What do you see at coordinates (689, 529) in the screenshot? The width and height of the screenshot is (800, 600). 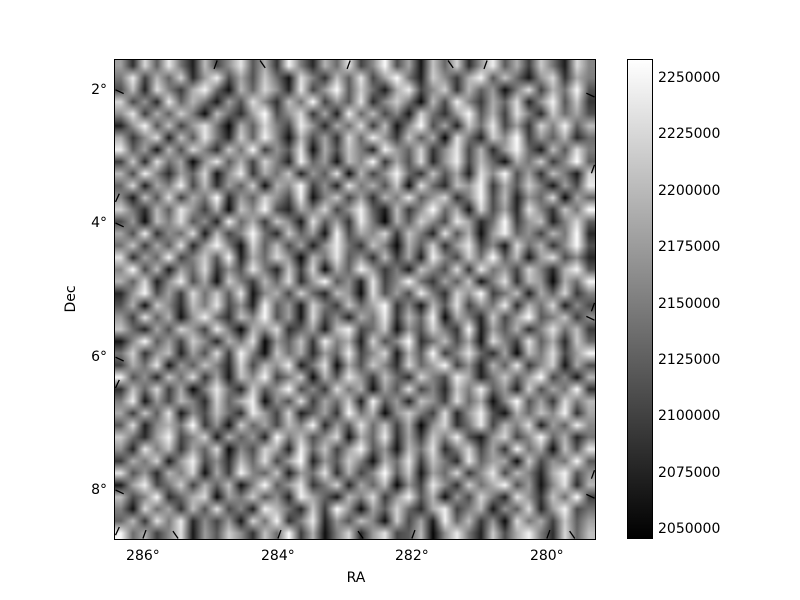 I see `colorbar-tick-label: 2050000` at bounding box center [689, 529].